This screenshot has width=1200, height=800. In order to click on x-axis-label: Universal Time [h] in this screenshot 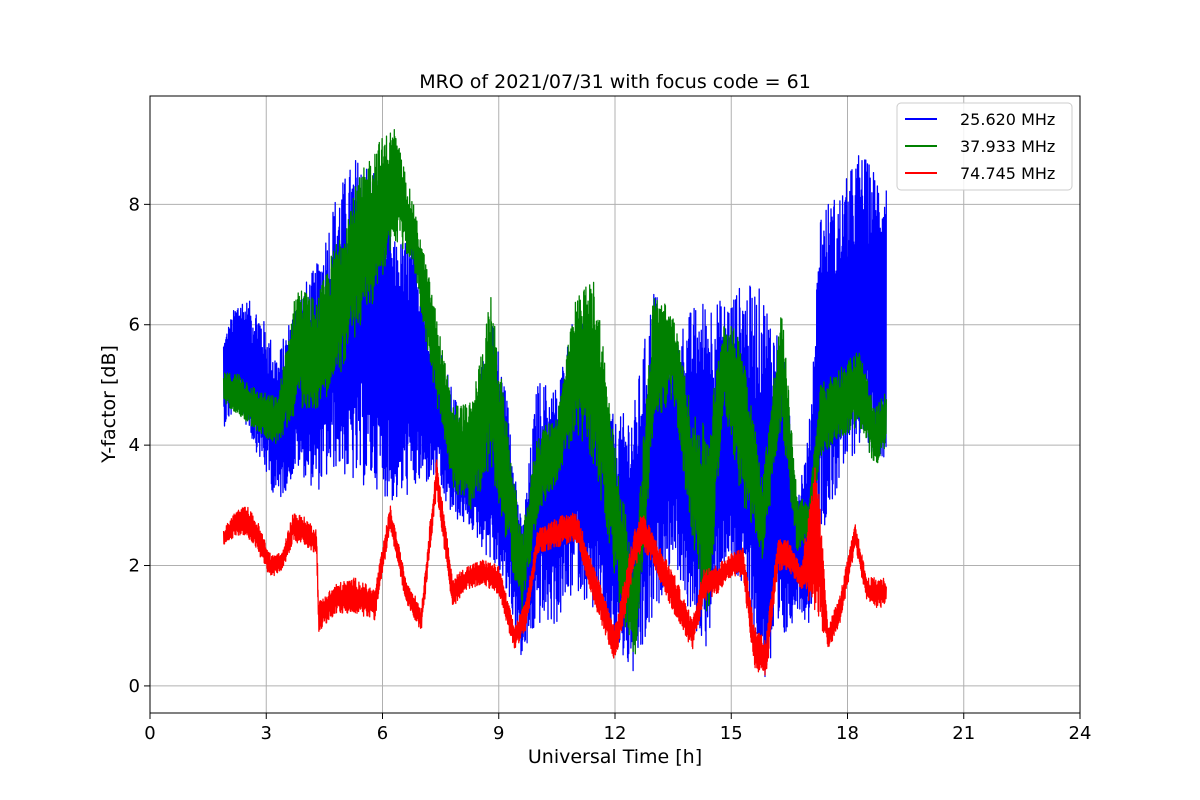, I will do `click(615, 757)`.